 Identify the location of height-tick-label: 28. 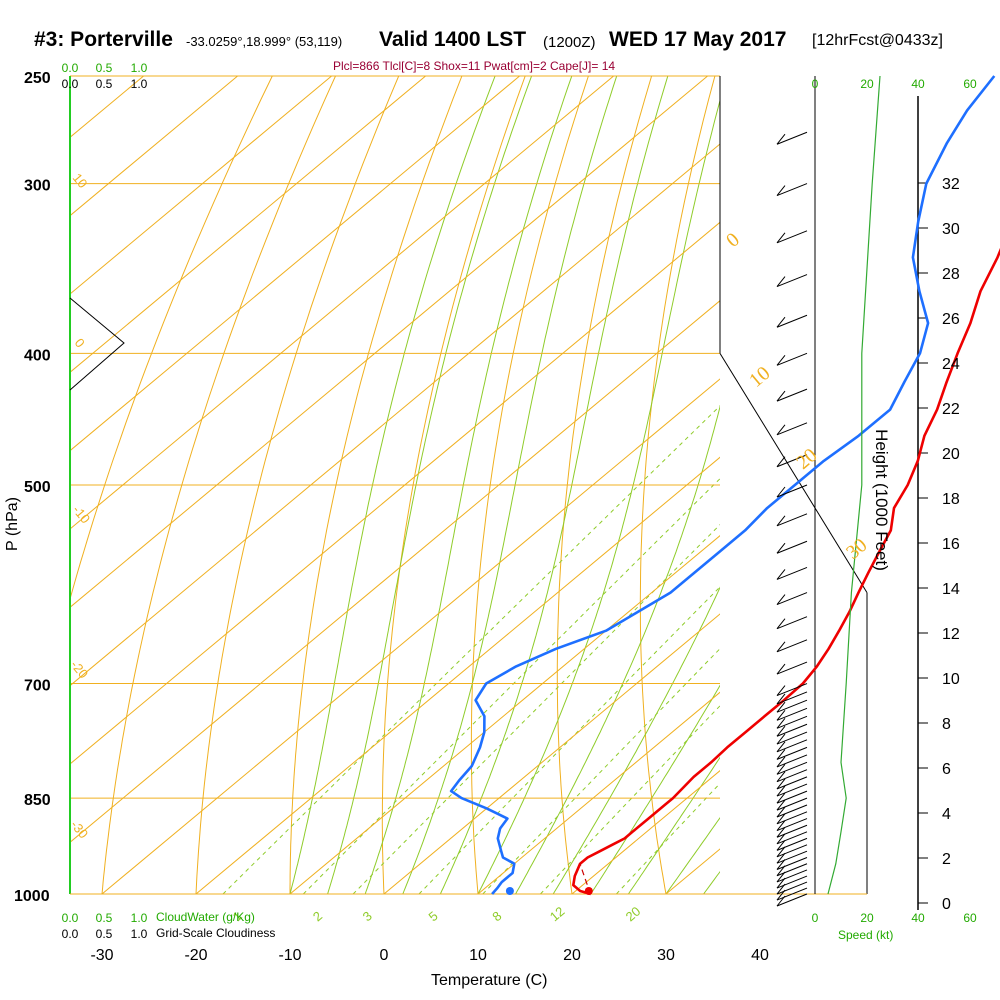
(951, 274).